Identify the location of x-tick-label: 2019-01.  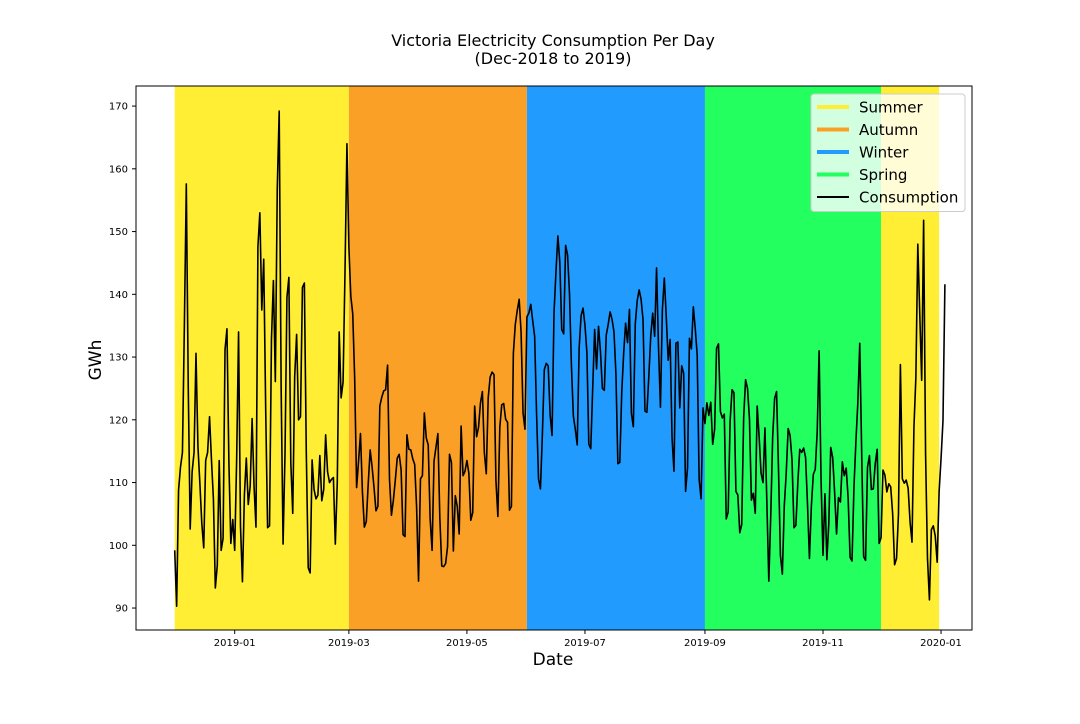
(235, 643).